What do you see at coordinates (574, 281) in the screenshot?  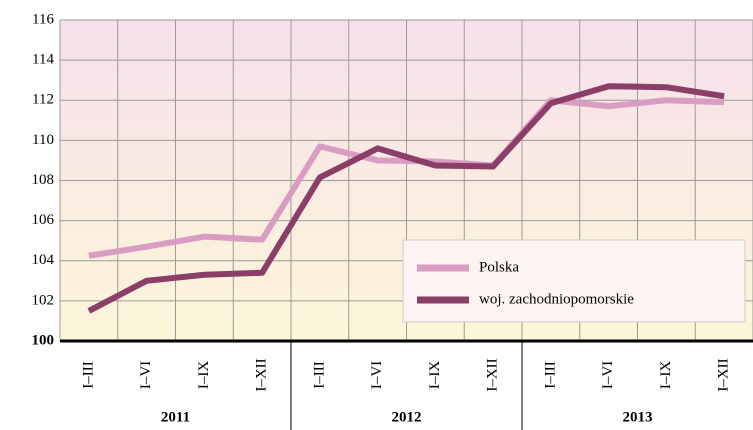 I see `legend-box` at bounding box center [574, 281].